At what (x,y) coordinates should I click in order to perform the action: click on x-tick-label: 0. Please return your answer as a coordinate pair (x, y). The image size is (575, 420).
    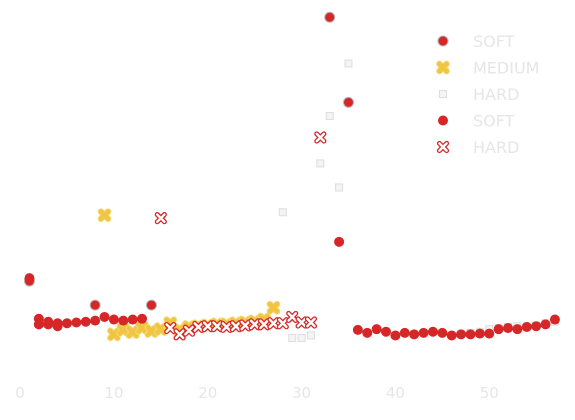
    Looking at the image, I should click on (20, 393).